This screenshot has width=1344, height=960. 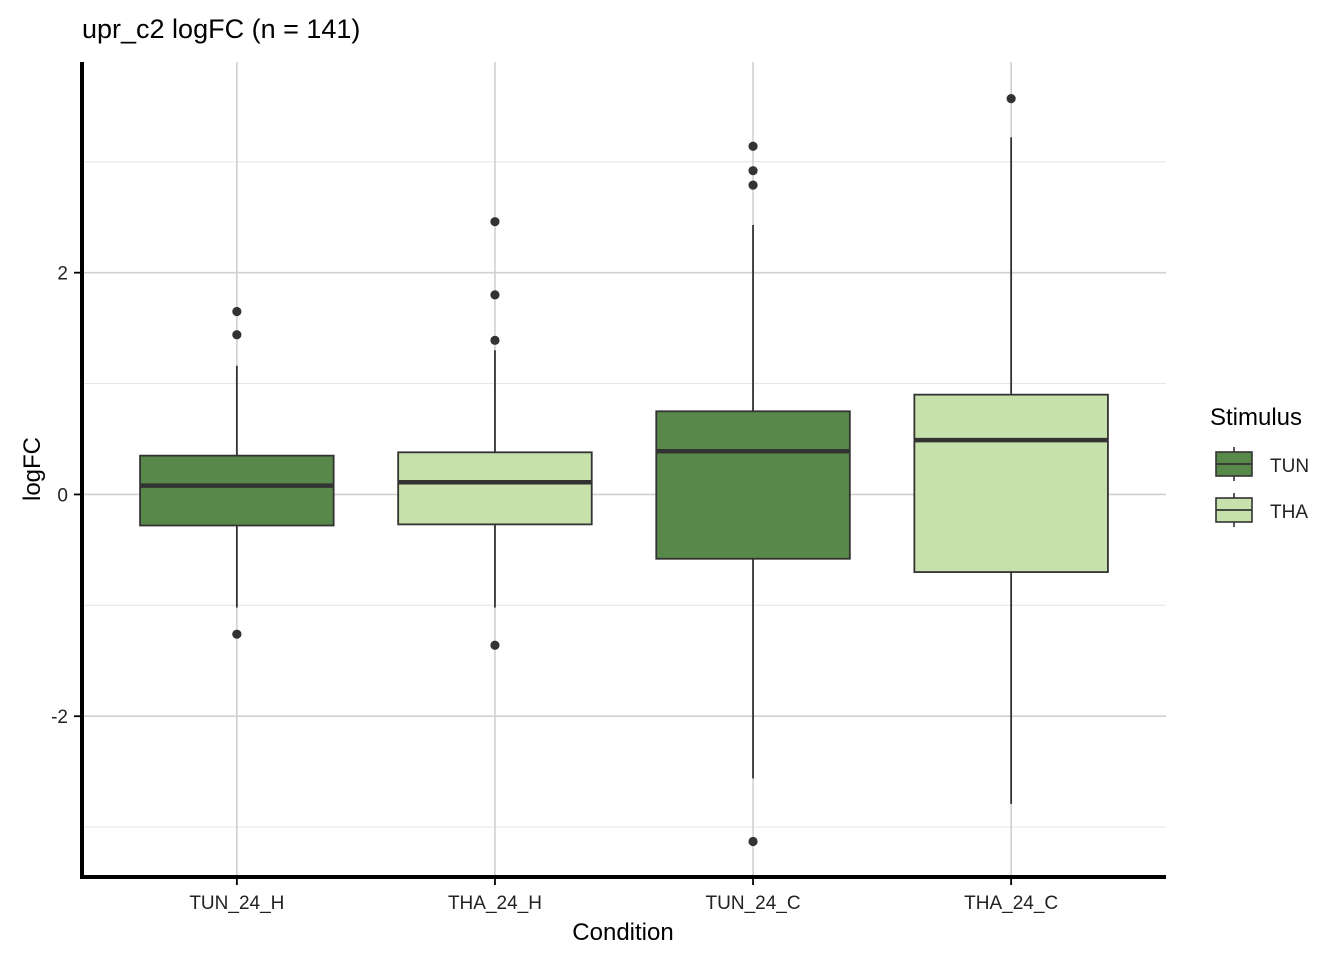 What do you see at coordinates (623, 895) in the screenshot?
I see `x-axis-ticks: TUN_24_H THA_24_H TUN_24_C THA_24_C` at bounding box center [623, 895].